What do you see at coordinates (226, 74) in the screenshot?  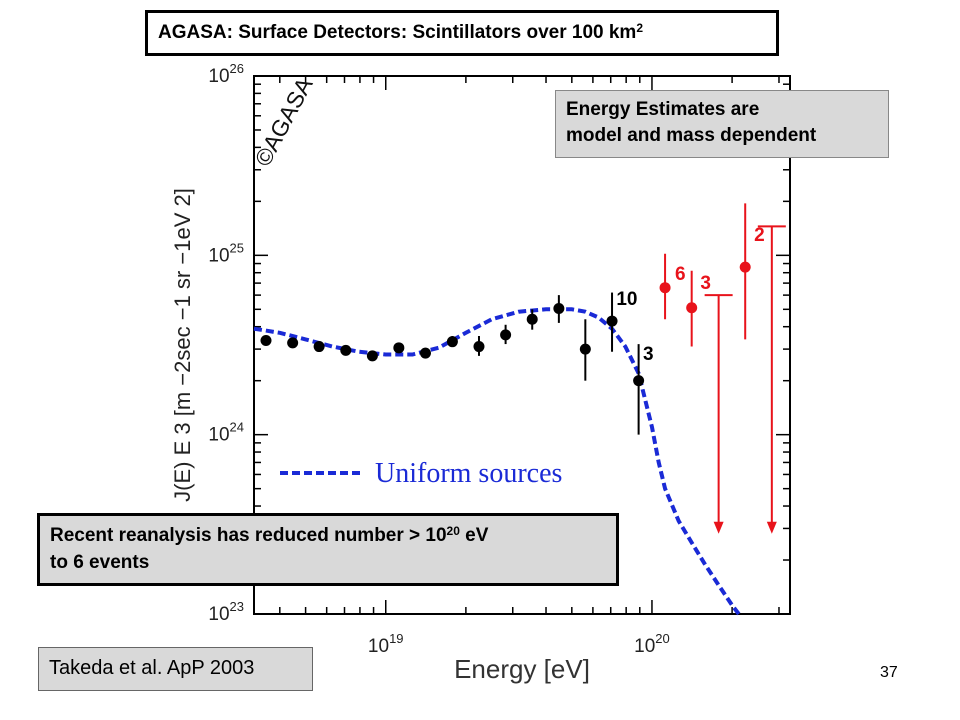 I see `y-tick-label: 1026` at bounding box center [226, 74].